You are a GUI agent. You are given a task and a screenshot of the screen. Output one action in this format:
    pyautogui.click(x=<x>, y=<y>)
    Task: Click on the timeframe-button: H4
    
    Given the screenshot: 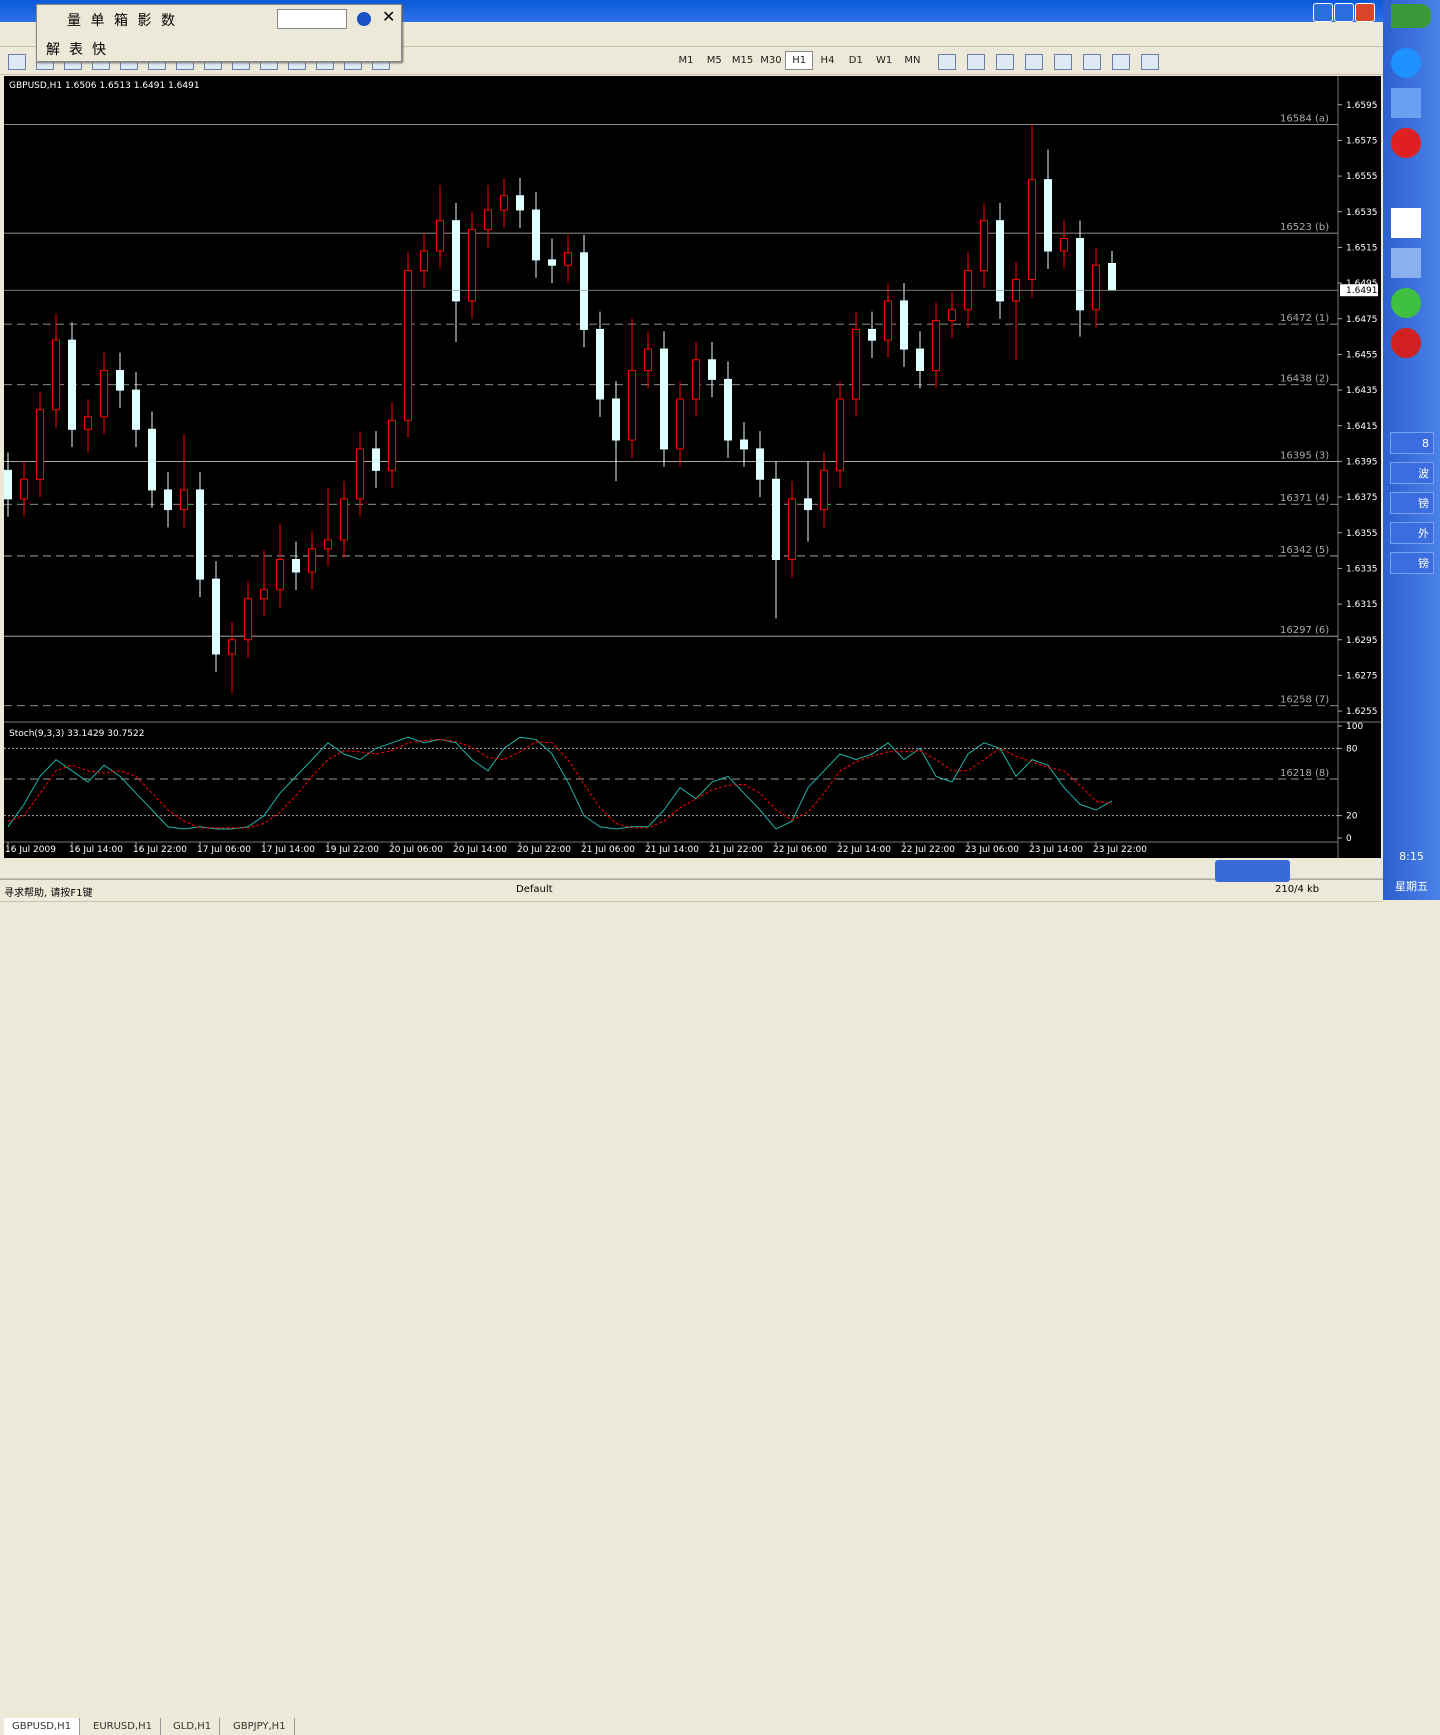 What is the action you would take?
    pyautogui.click(x=827, y=60)
    